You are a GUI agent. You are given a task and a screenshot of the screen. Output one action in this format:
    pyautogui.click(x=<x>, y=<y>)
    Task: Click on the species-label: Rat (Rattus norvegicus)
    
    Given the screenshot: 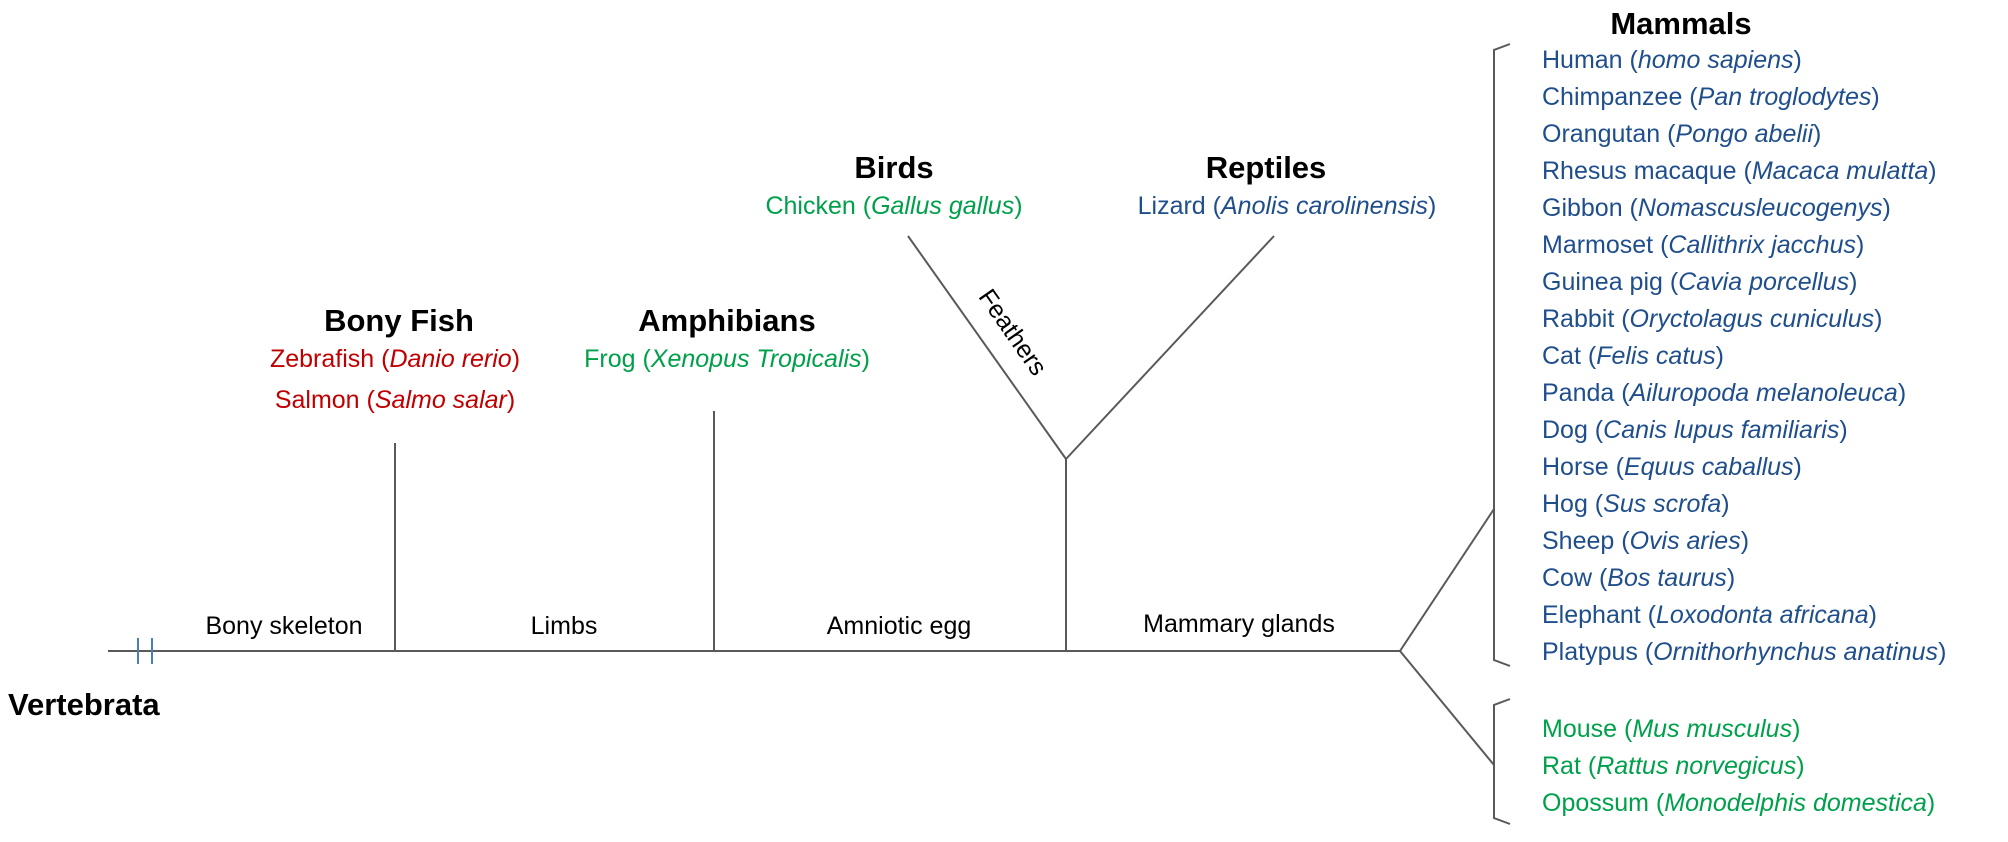 What is the action you would take?
    pyautogui.click(x=1673, y=766)
    